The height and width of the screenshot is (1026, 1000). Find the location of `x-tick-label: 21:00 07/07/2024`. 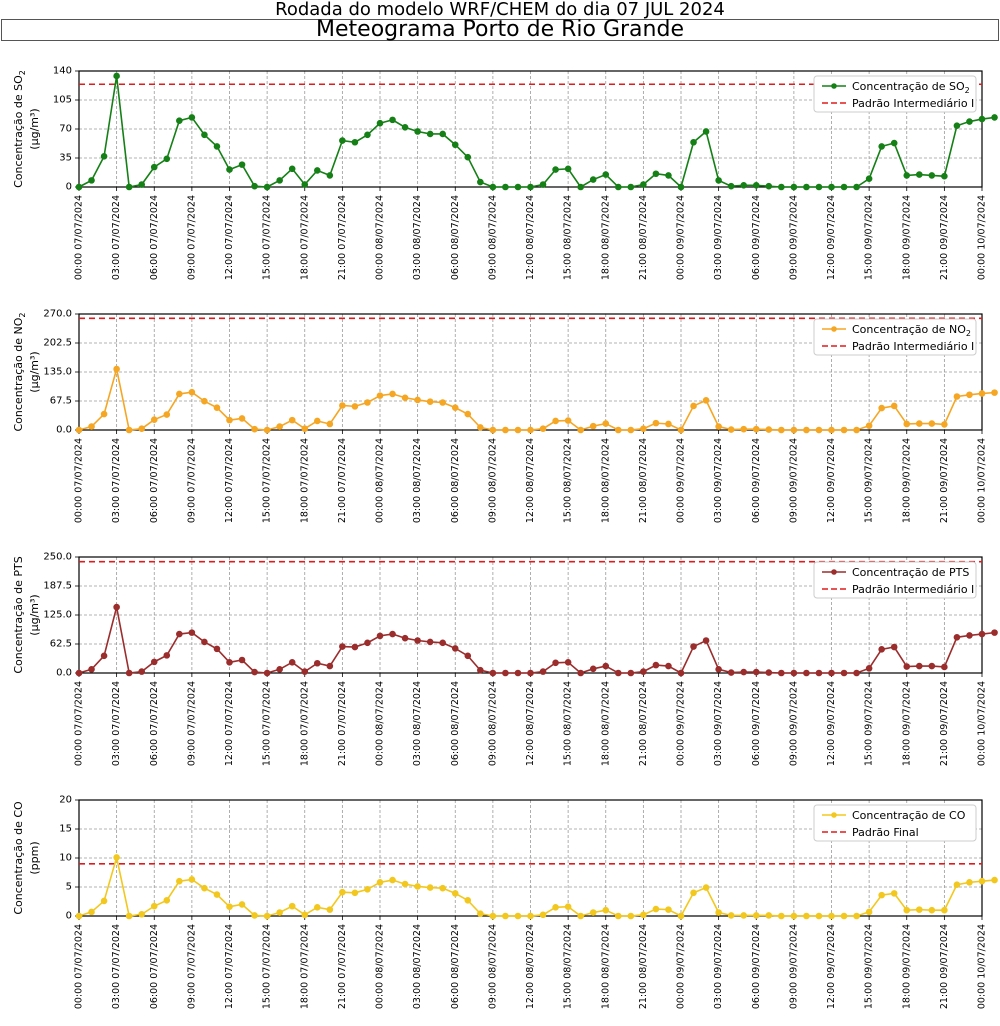

x-tick-label: 21:00 07/07/2024 is located at coordinates (342, 966).